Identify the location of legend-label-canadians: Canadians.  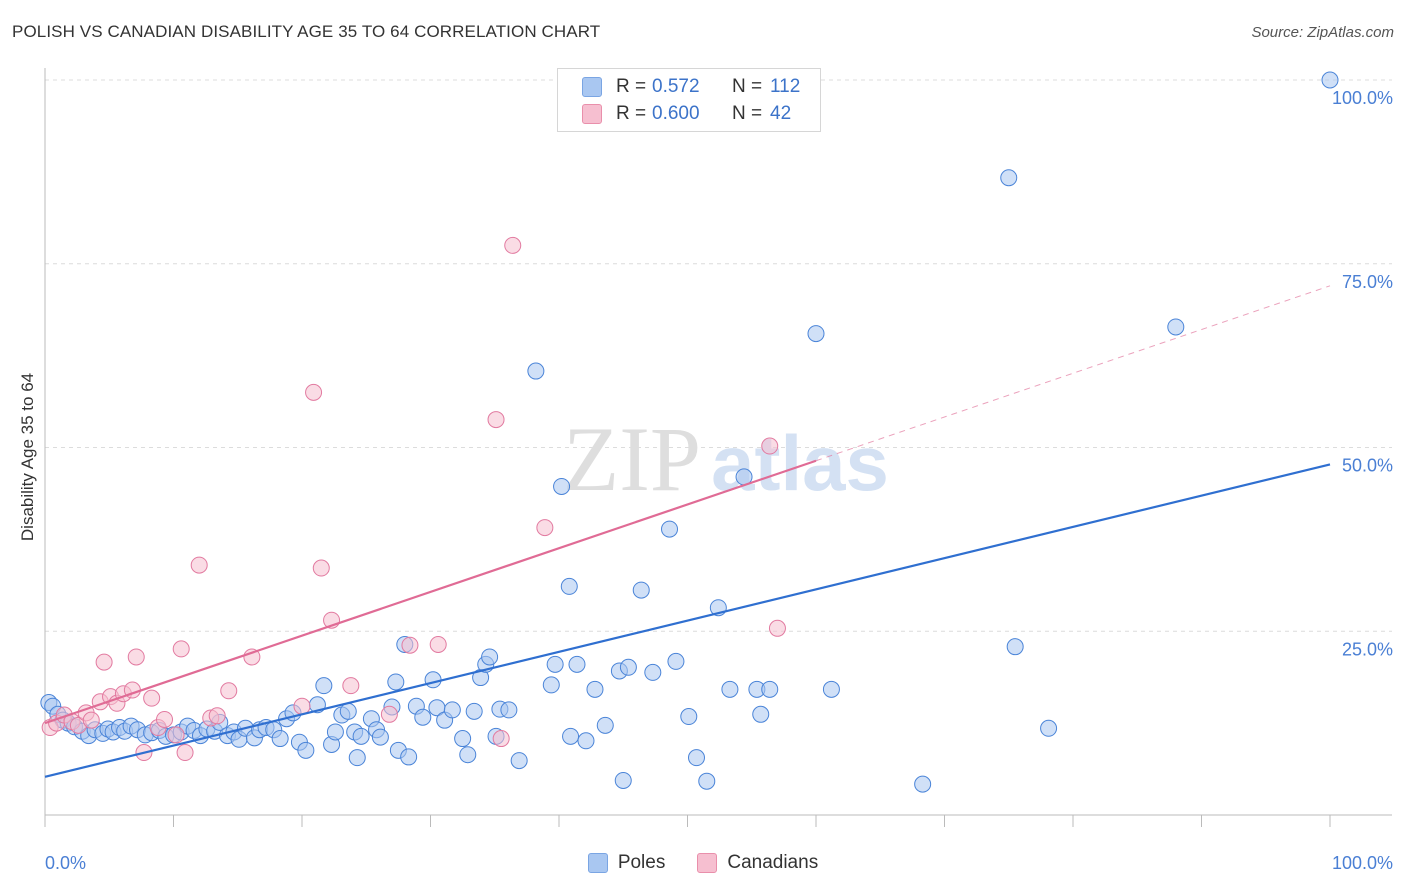
(773, 862).